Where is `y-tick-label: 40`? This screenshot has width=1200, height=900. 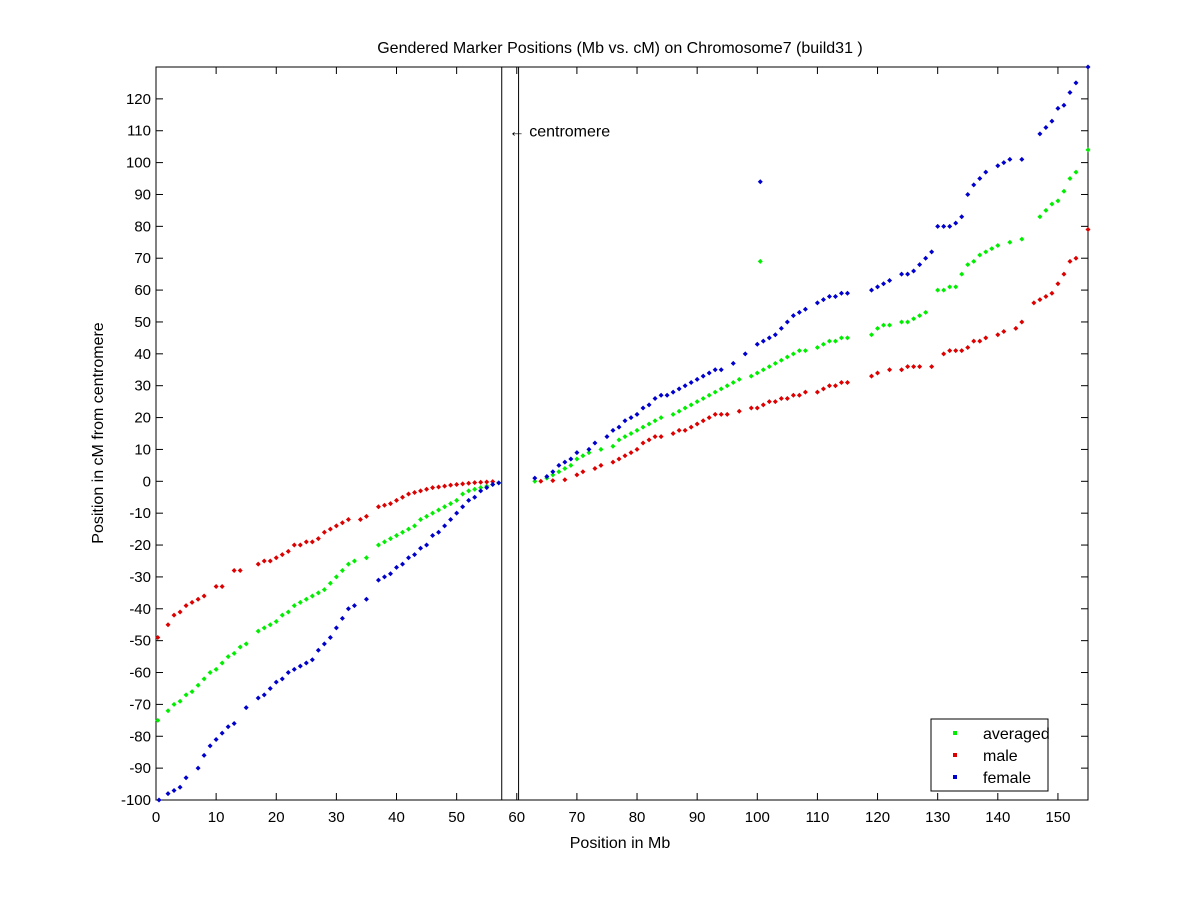 y-tick-label: 40 is located at coordinates (142, 354).